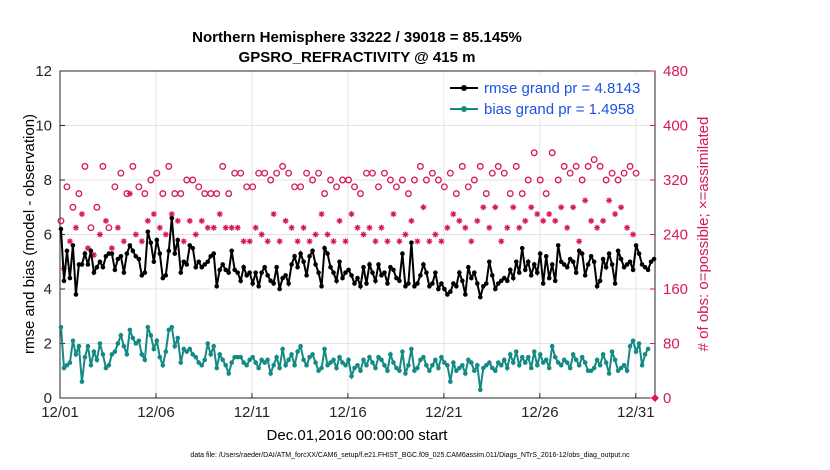 This screenshot has width=830, height=470. I want to click on y2-tick-label: 160, so click(675, 289).